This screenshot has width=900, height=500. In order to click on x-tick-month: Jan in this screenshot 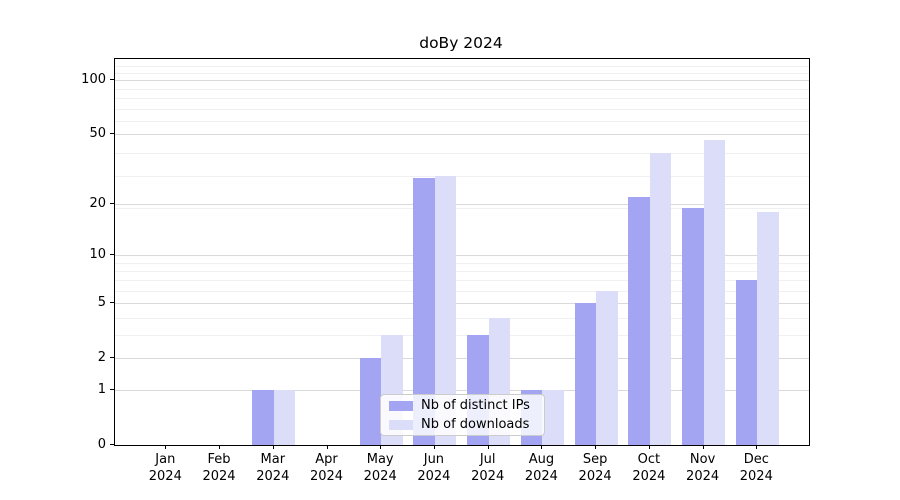, I will do `click(165, 459)`.